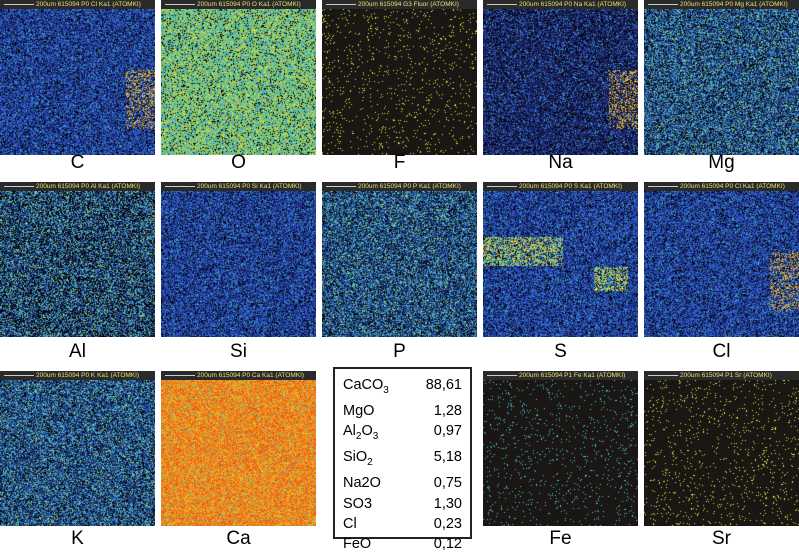 This screenshot has width=799, height=554. What do you see at coordinates (560, 162) in the screenshot?
I see `element-label: Na` at bounding box center [560, 162].